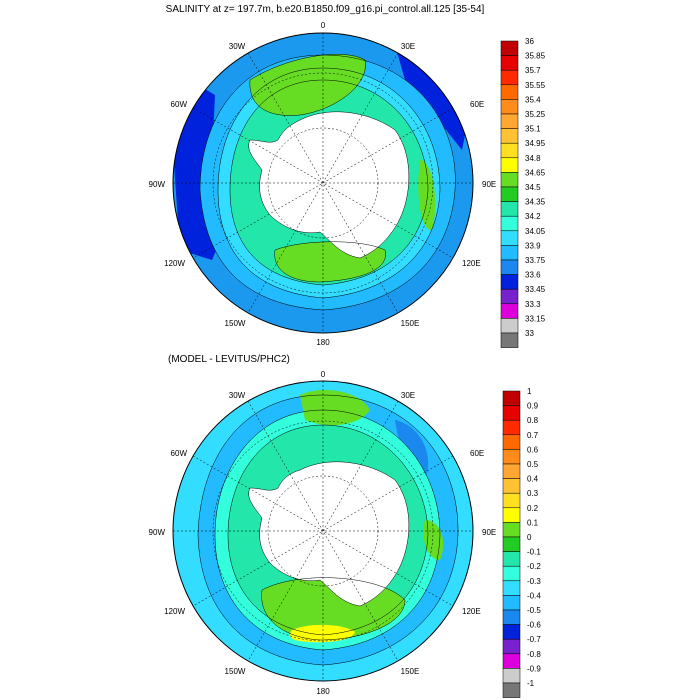 Image resolution: width=700 pixels, height=700 pixels. What do you see at coordinates (328, 184) in the screenshot?
I see `antarctica-land` at bounding box center [328, 184].